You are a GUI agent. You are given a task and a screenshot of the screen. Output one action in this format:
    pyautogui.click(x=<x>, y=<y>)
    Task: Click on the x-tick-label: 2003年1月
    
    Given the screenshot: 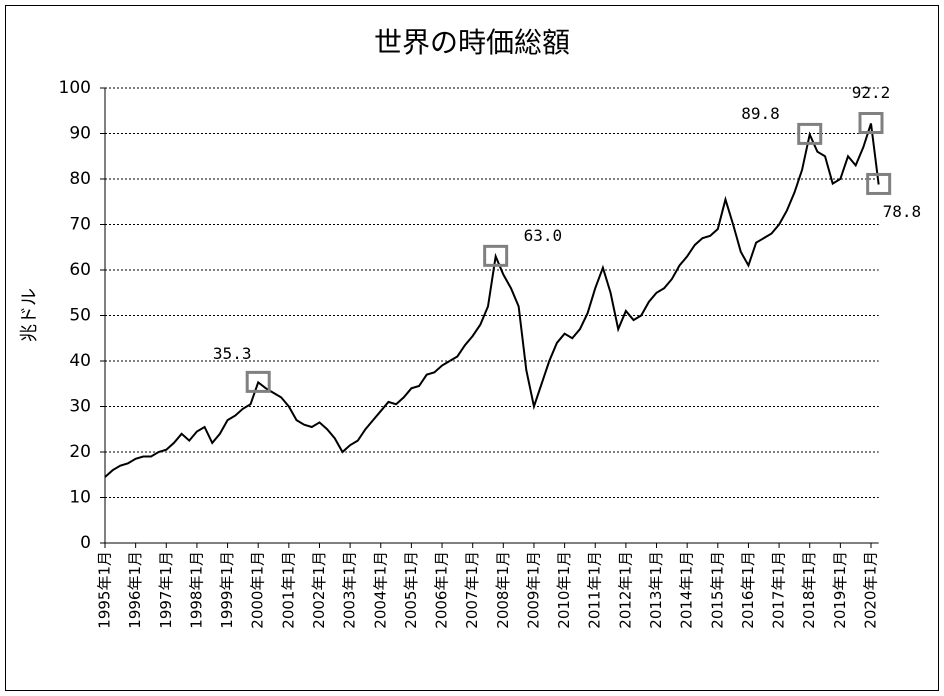 What is the action you would take?
    pyautogui.click(x=350, y=590)
    